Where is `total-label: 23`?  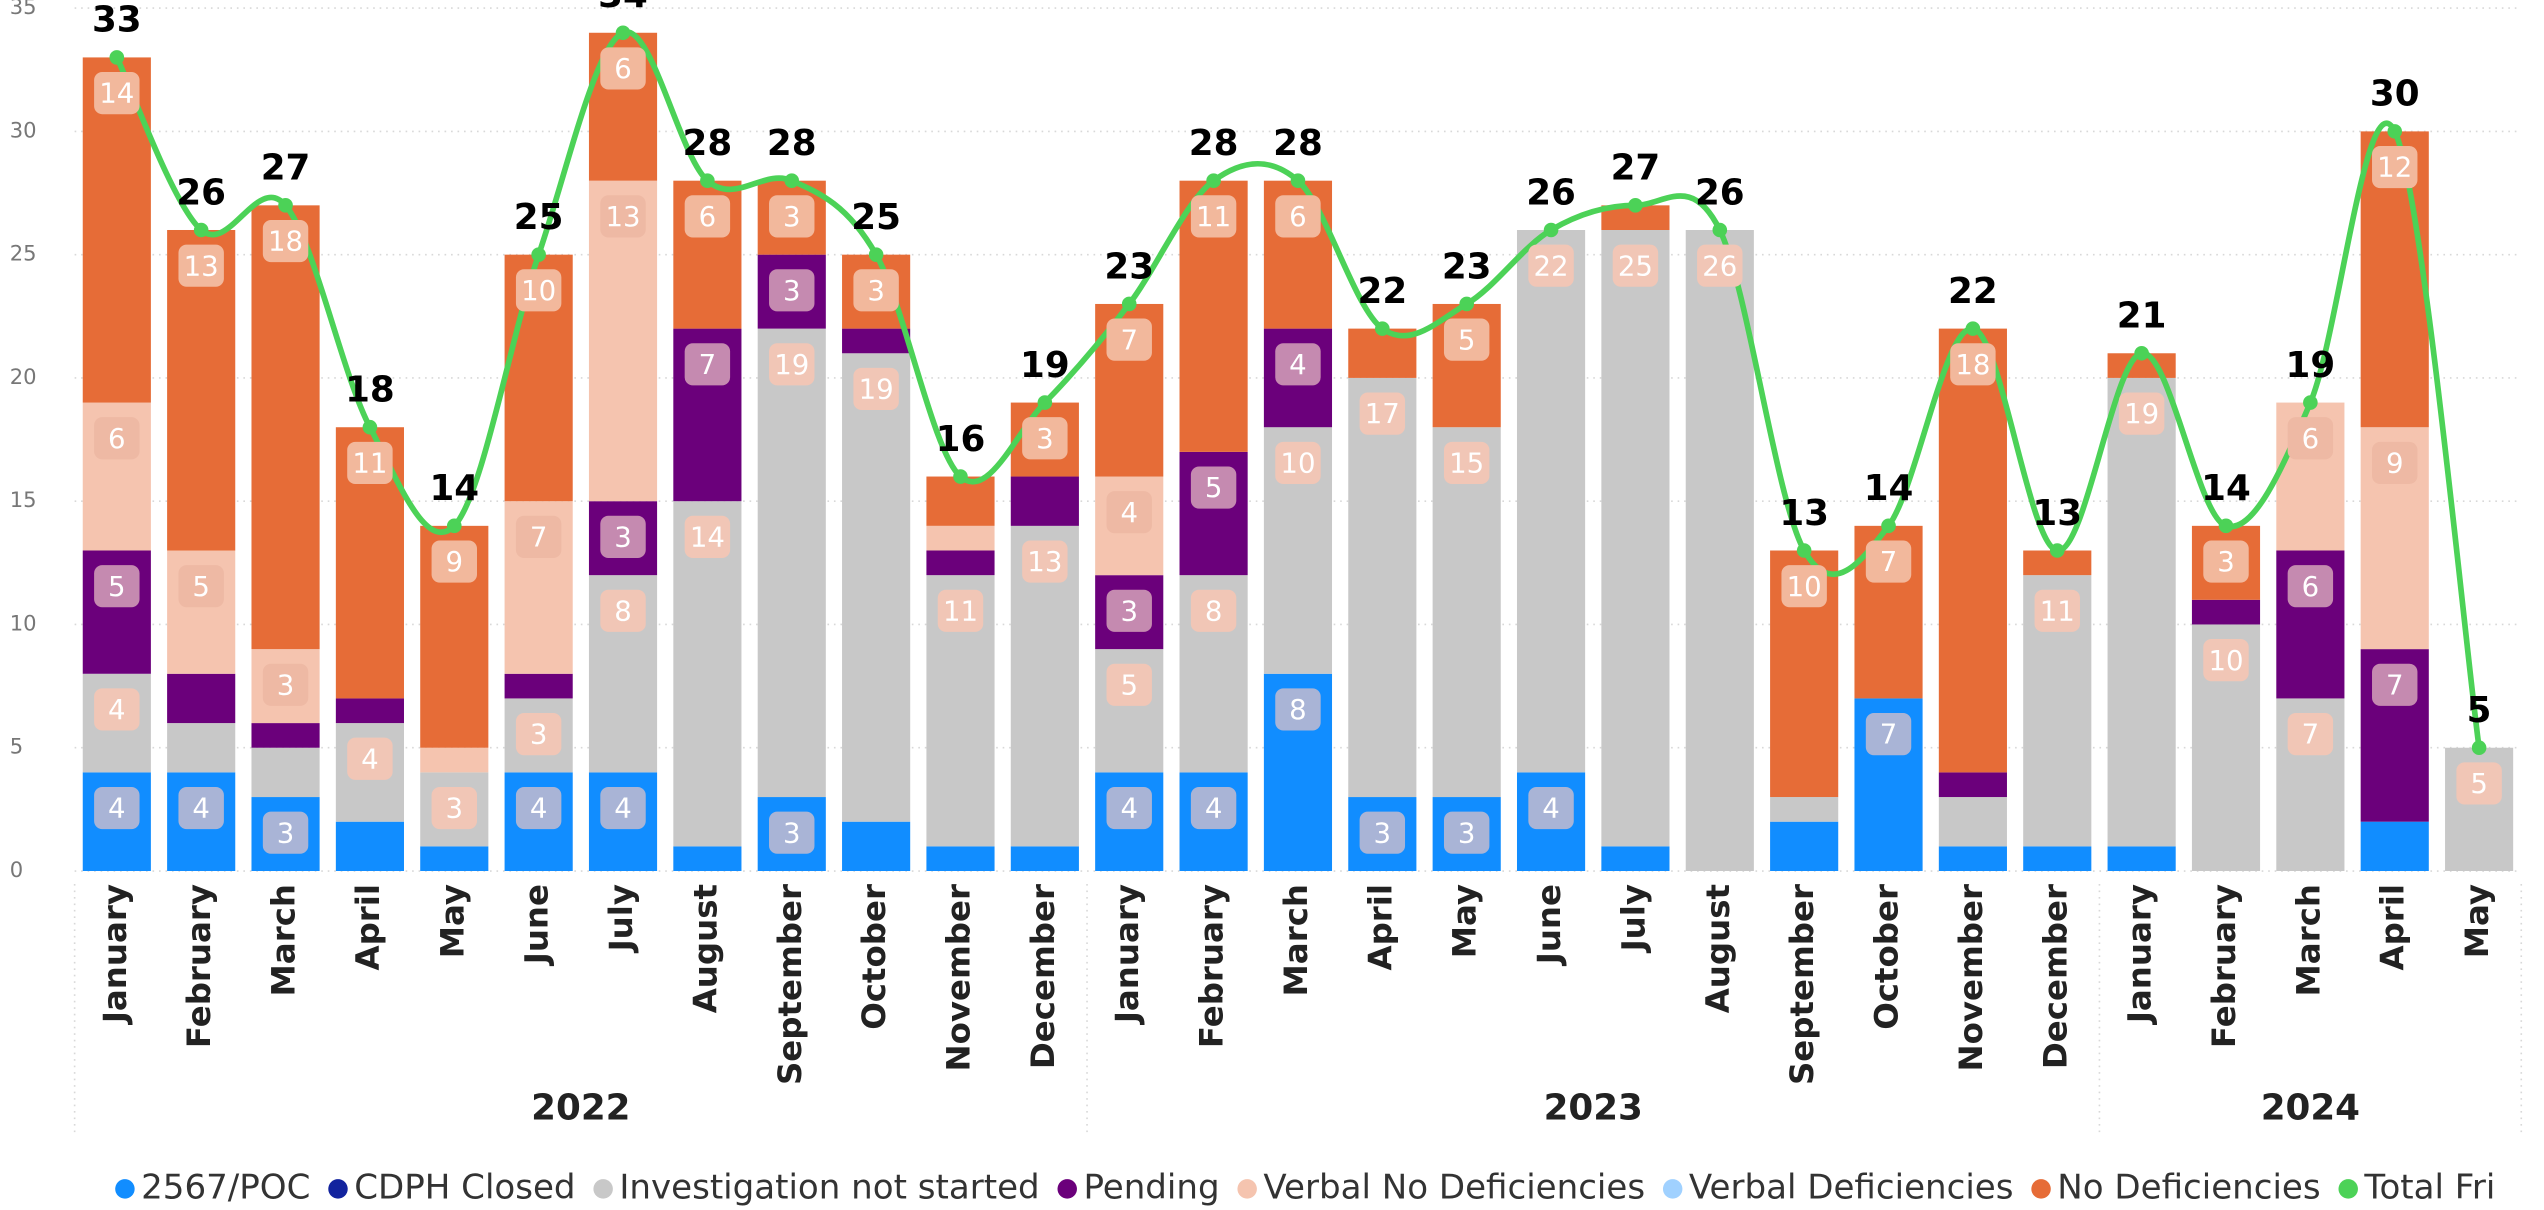 total-label: 23 is located at coordinates (1467, 266).